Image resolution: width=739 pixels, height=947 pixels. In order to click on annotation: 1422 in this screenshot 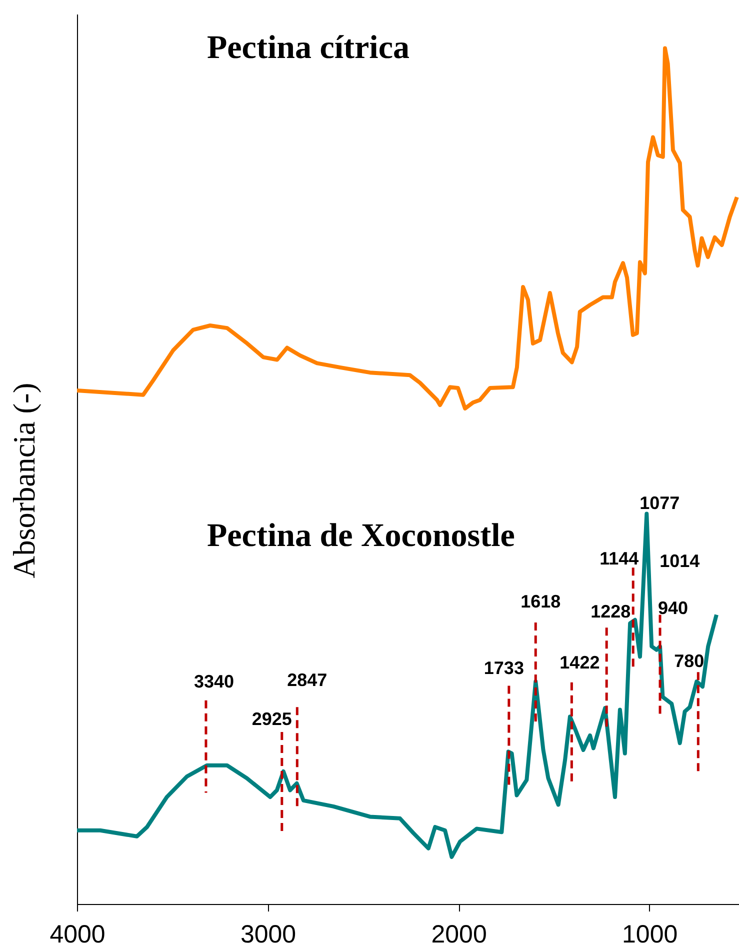, I will do `click(580, 662)`.